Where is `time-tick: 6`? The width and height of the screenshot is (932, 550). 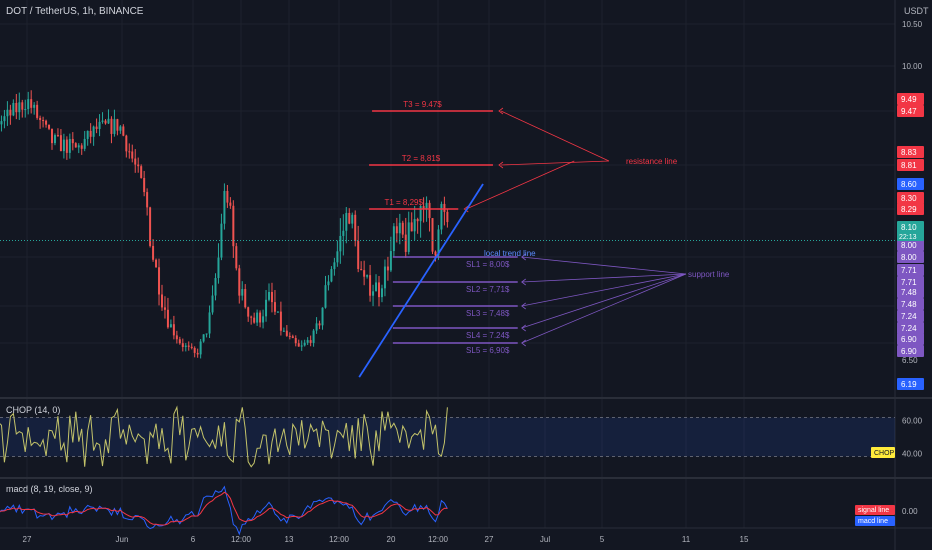 time-tick: 6 is located at coordinates (193, 539).